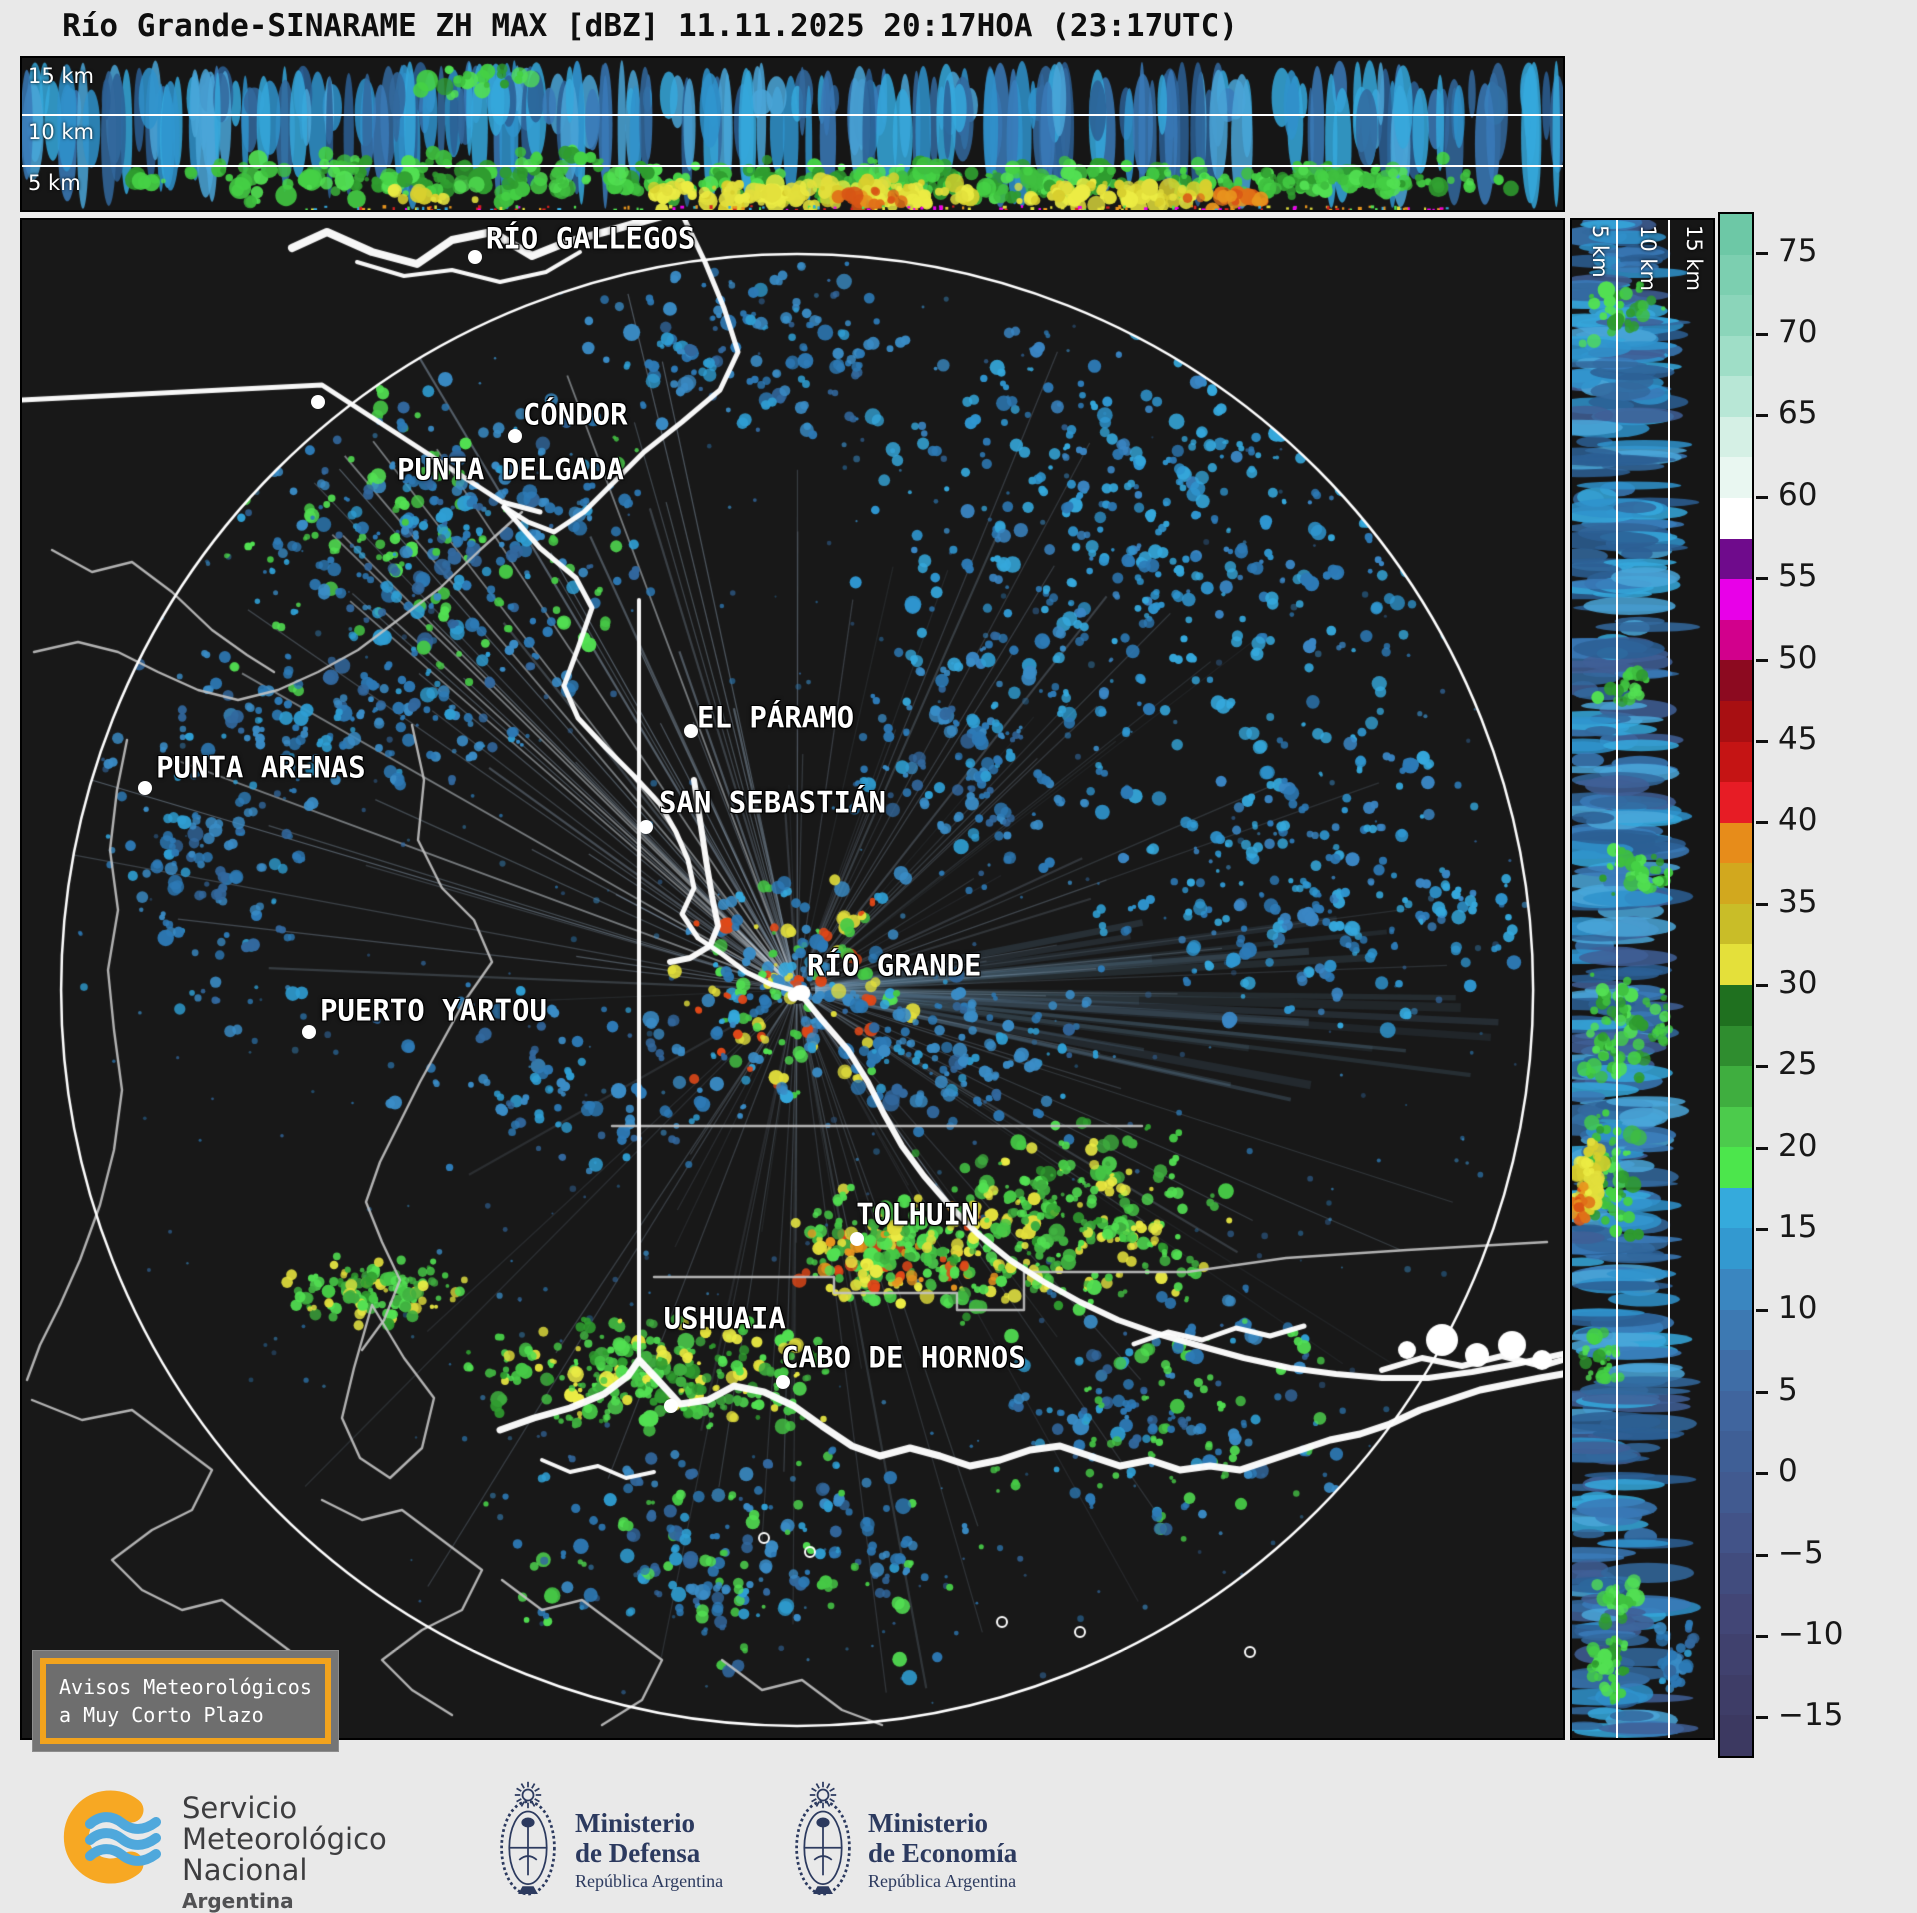 The width and height of the screenshot is (1917, 1913). Describe the element at coordinates (1788, 1390) in the screenshot. I see `colorbar-tick-label: 5` at that location.